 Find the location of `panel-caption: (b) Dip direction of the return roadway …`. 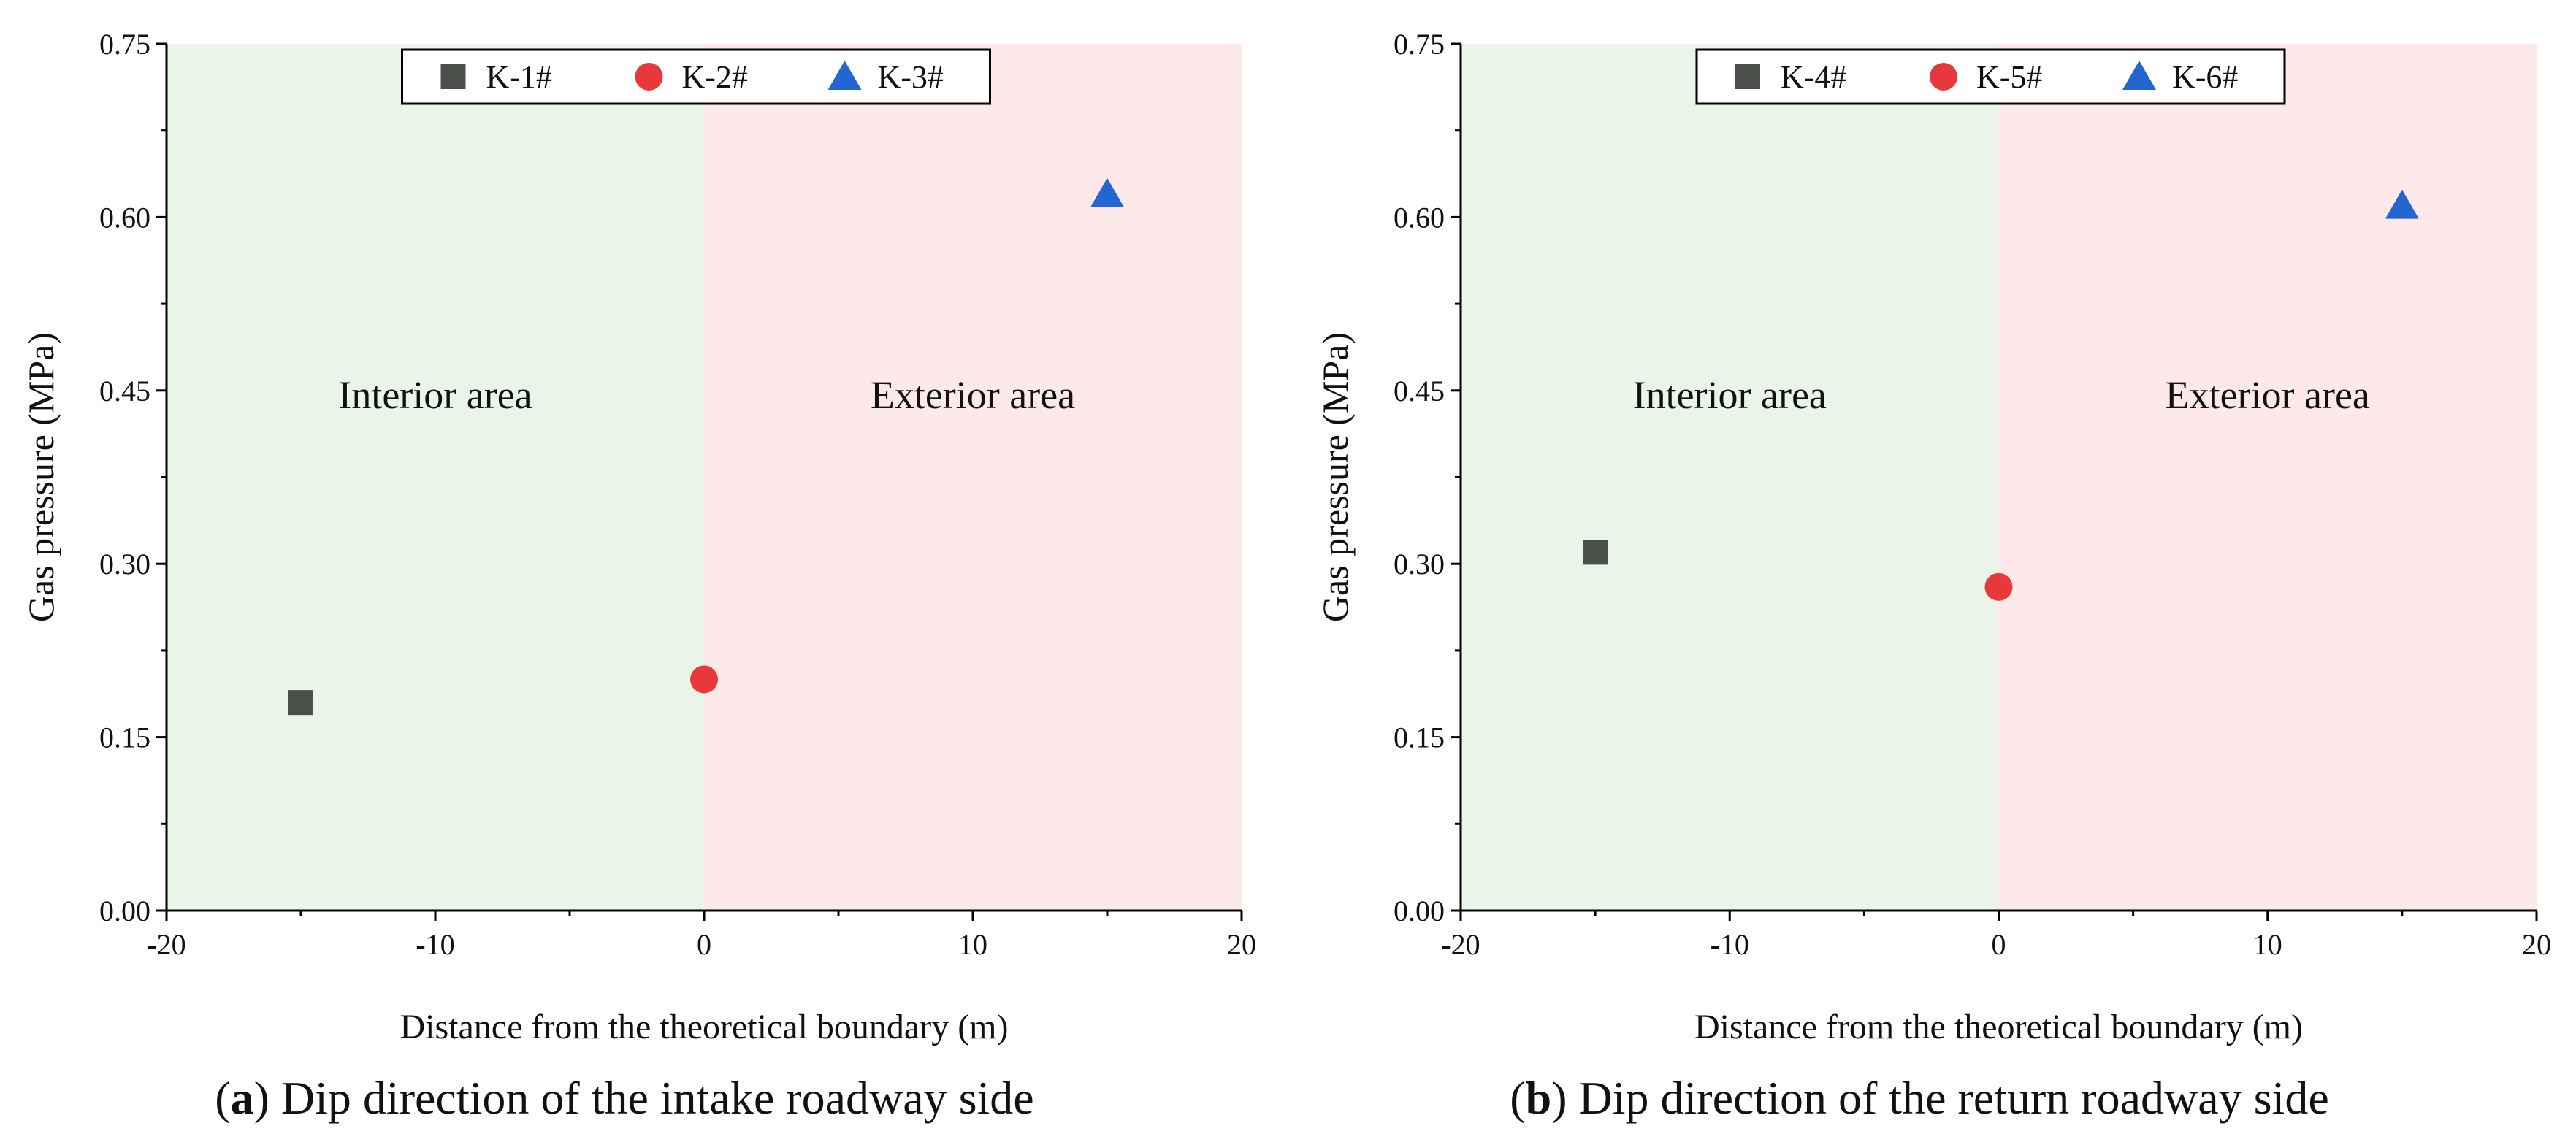

panel-caption: (b) Dip direction of the return roadway … is located at coordinates (1919, 1098).